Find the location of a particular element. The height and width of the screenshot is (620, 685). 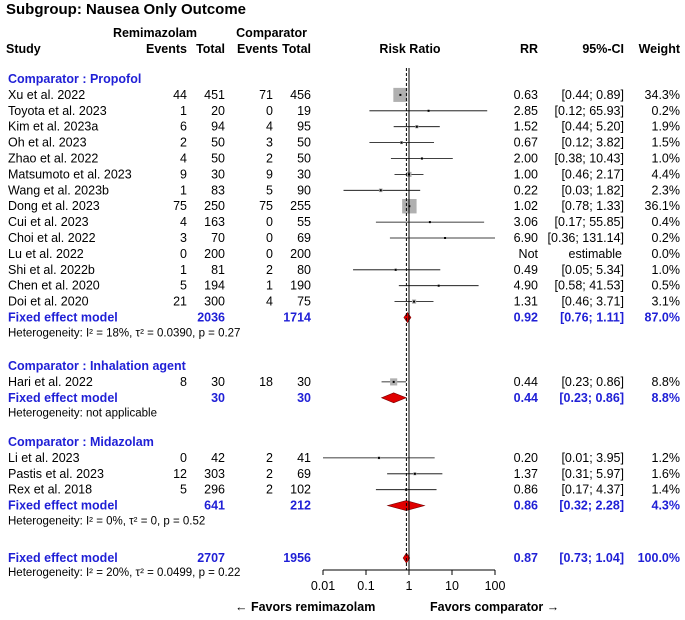

total-remimazolam: 81 is located at coordinates (218, 270).